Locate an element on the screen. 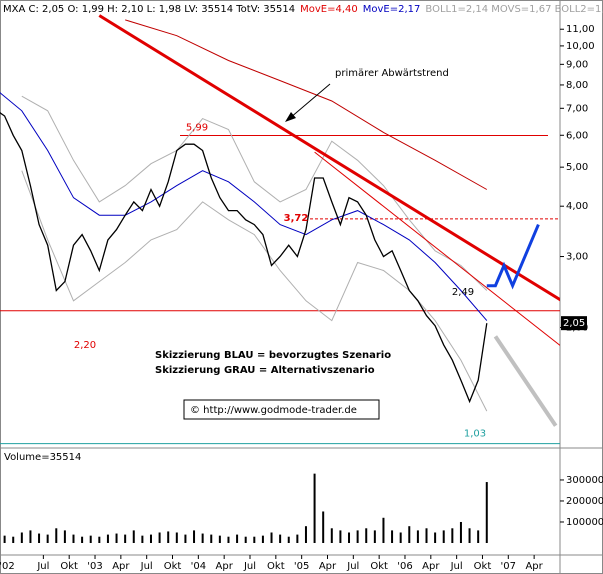 This screenshot has height=574, width=603. last-price-label: 2,05 is located at coordinates (574, 323).